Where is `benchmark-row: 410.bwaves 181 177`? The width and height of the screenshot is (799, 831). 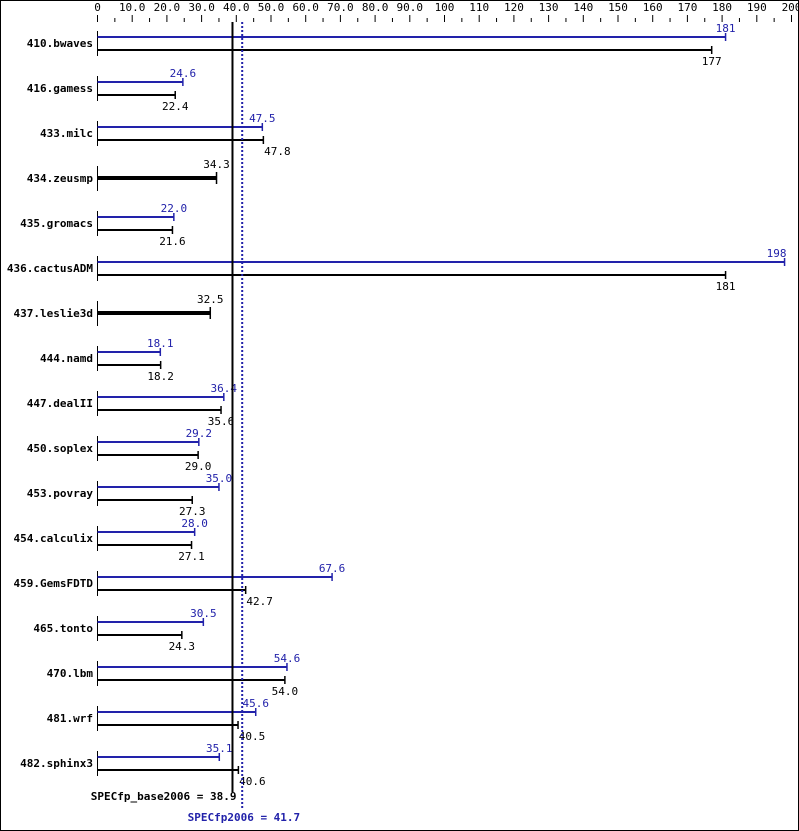 benchmark-row: 410.bwaves 181 177 is located at coordinates (381, 45).